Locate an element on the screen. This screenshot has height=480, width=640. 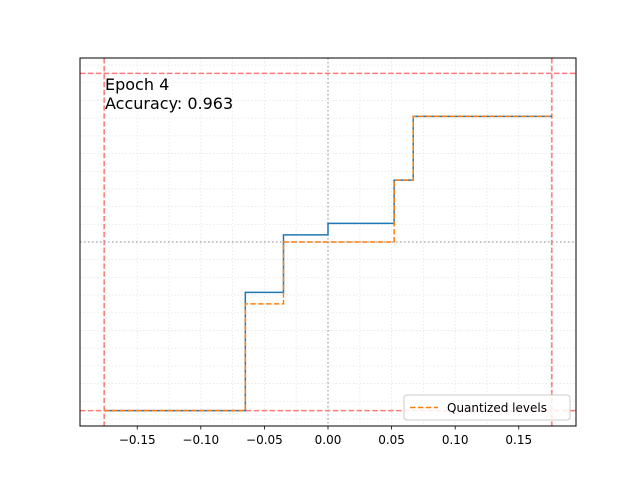
annotations: Epoch 4 Accuracy: 0.963 is located at coordinates (169, 94).